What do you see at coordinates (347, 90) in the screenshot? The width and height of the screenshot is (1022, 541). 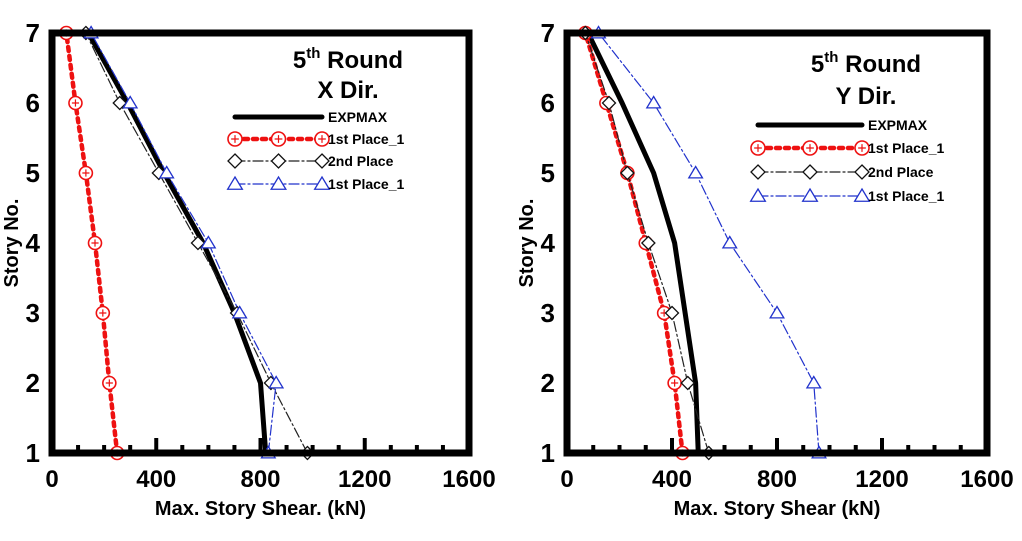 I see `chart-title-direction: X Dir.` at bounding box center [347, 90].